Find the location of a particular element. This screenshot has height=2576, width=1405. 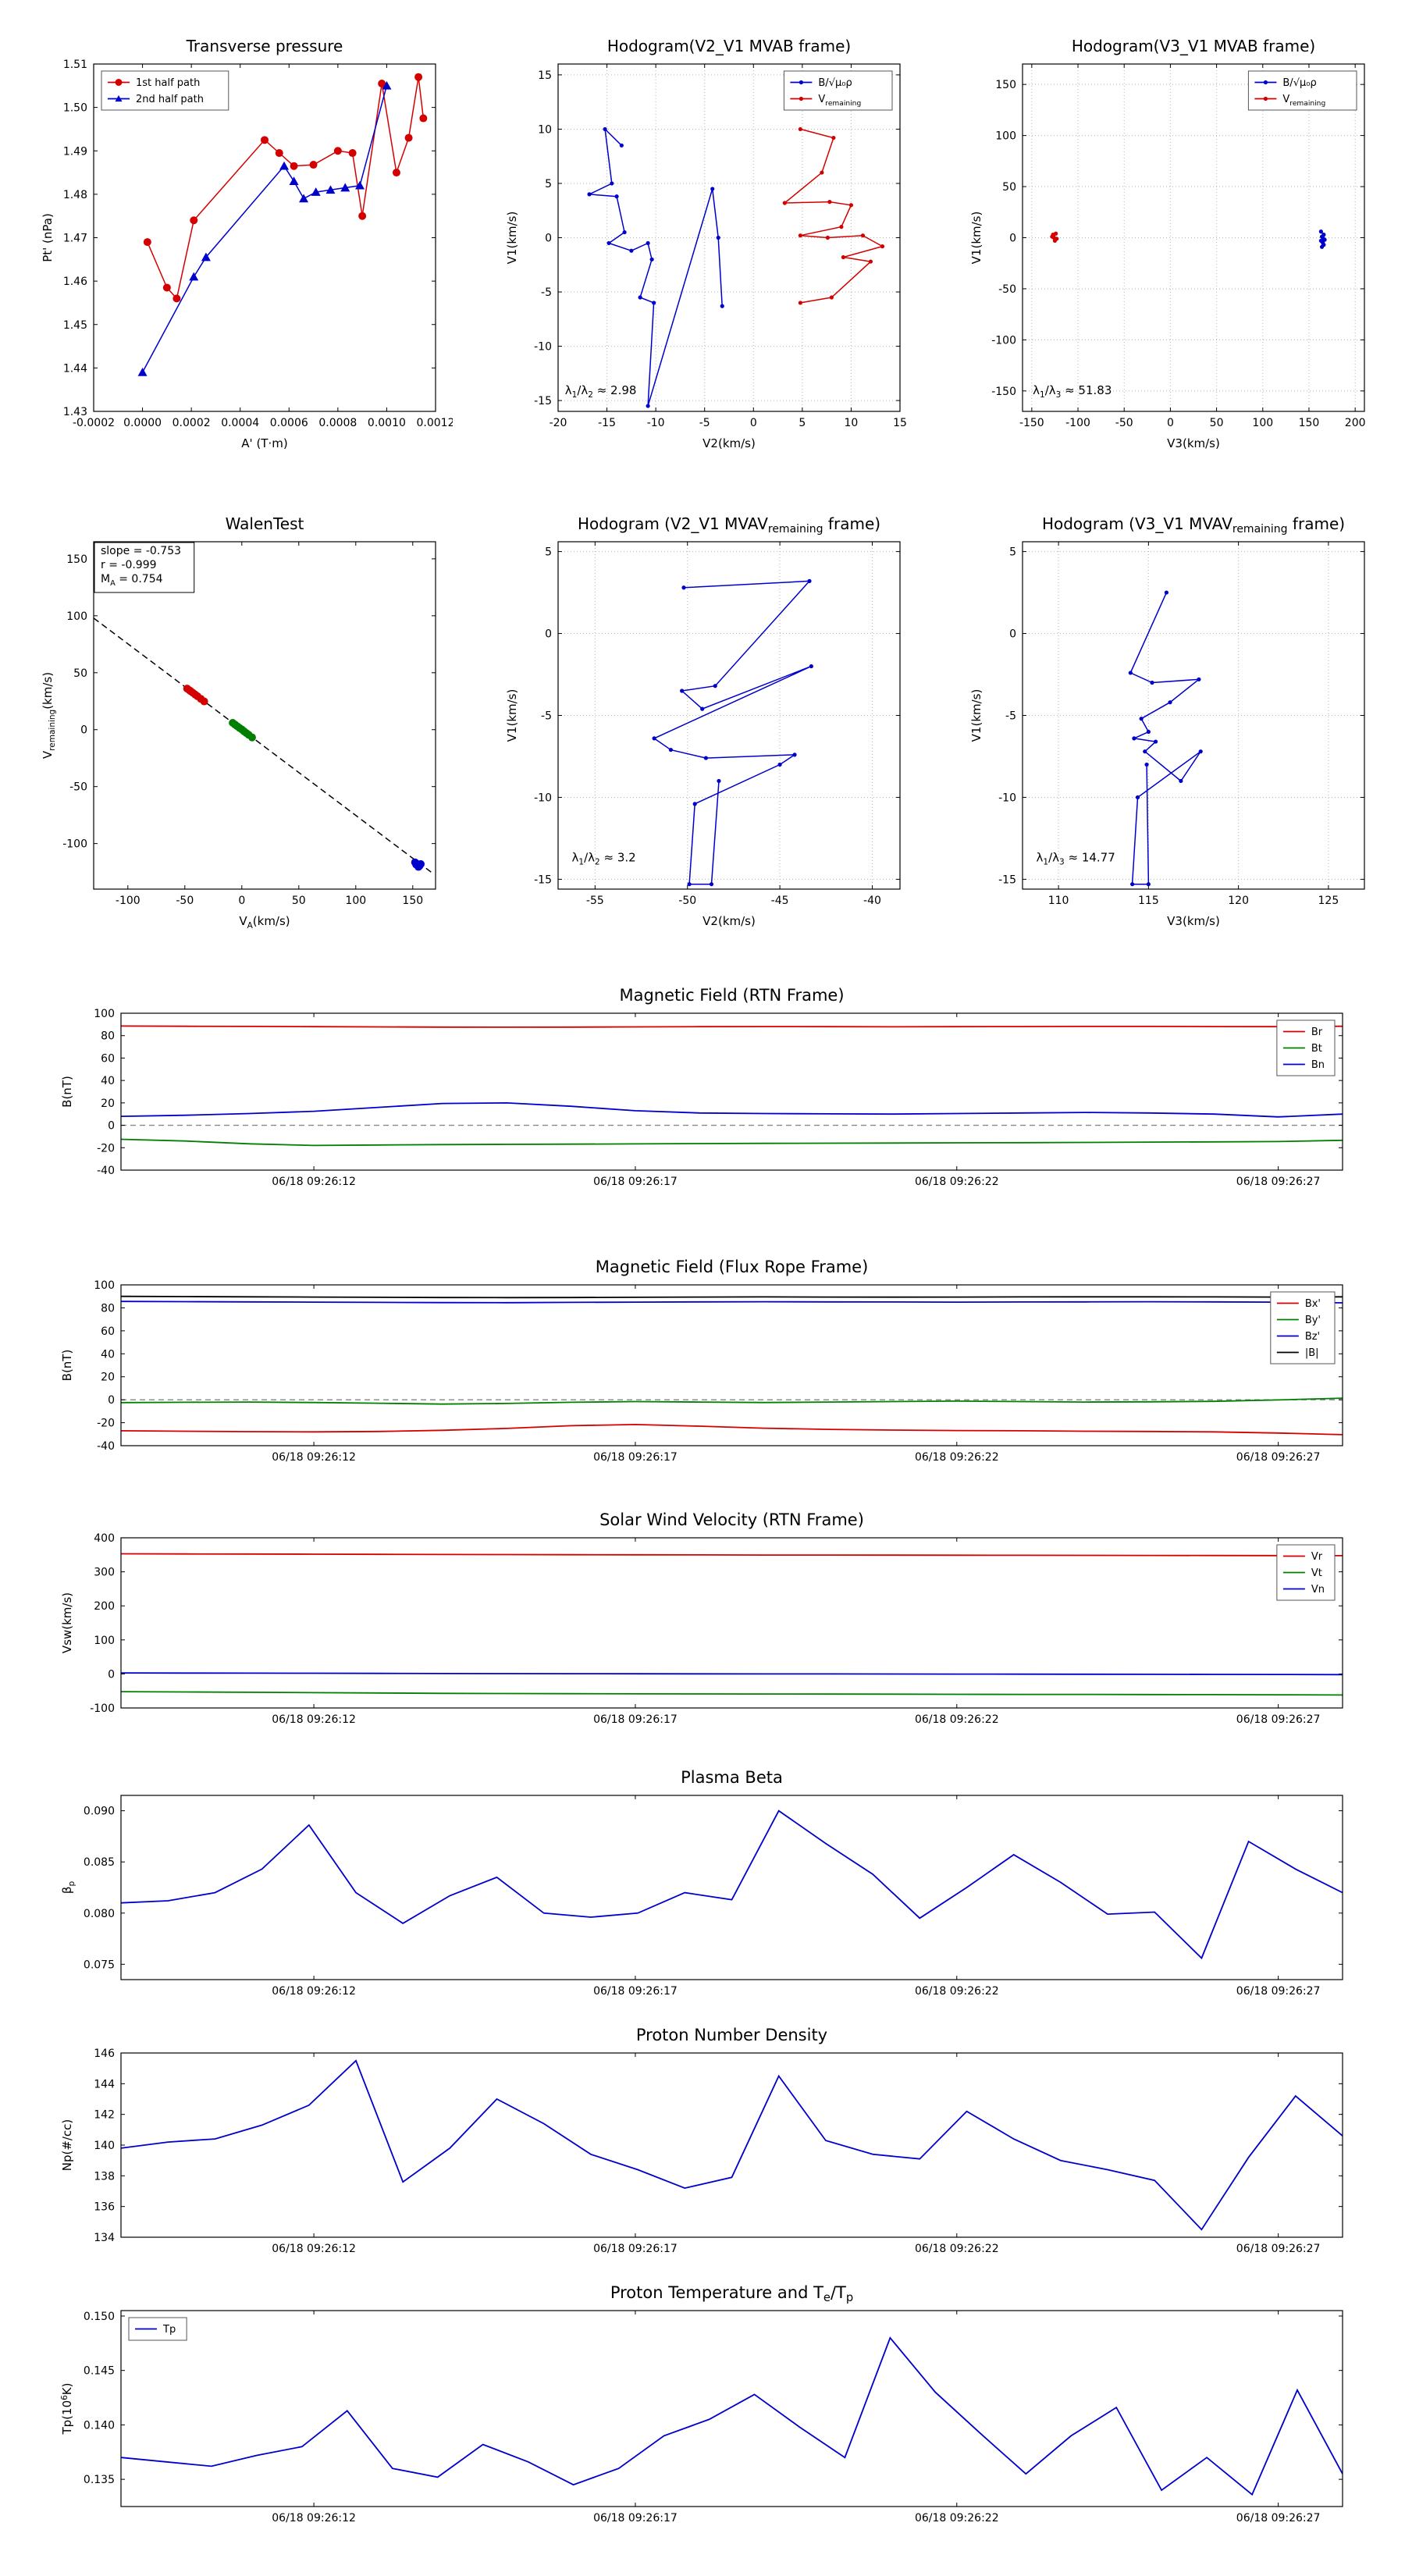

svg-text: -55 is located at coordinates (595, 901).